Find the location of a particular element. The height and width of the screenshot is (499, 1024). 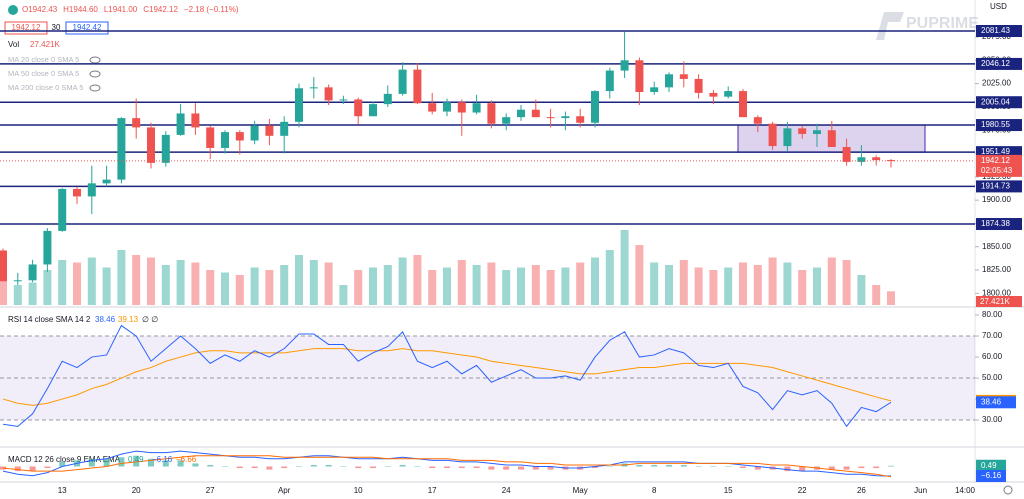

ohlc-value: −2.18 (−0.11%) is located at coordinates (211, 9).